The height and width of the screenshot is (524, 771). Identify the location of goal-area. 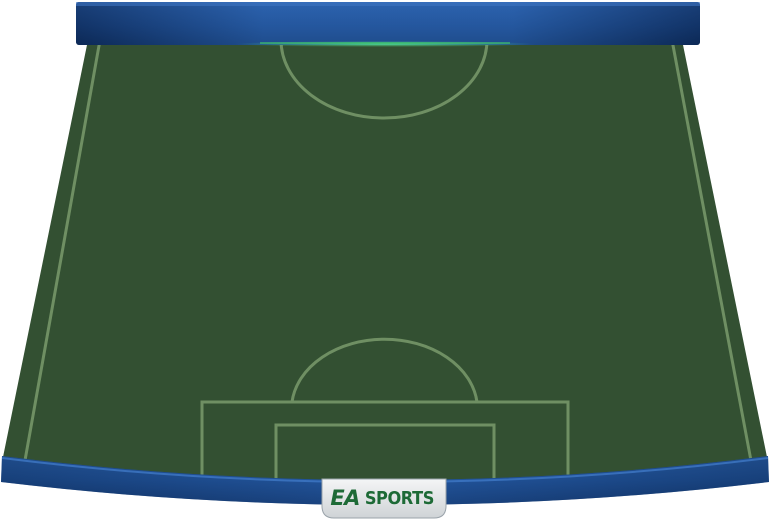
(385, 454).